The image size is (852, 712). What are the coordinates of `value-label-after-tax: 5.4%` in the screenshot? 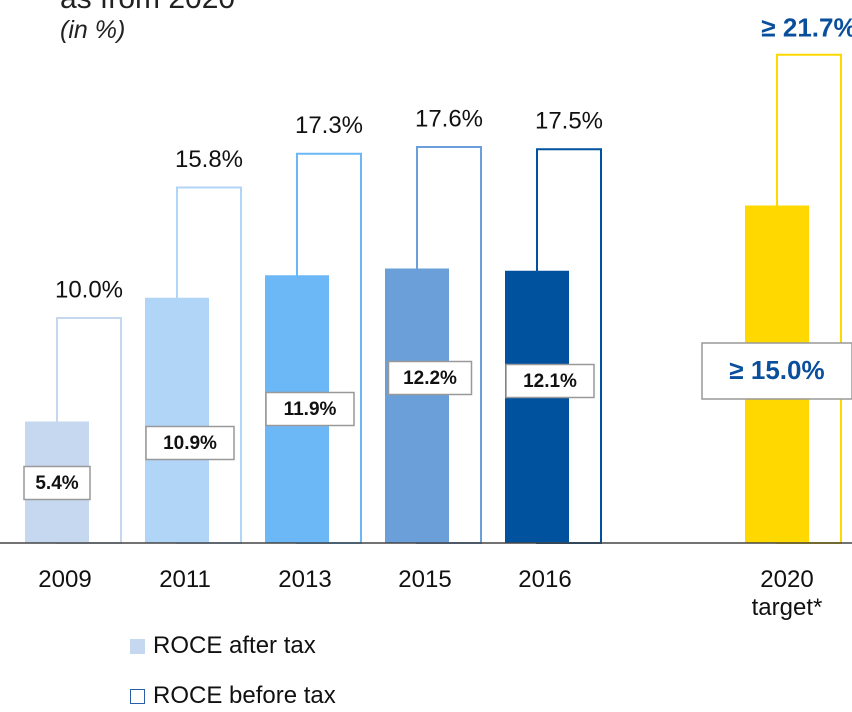 It's located at (56, 483).